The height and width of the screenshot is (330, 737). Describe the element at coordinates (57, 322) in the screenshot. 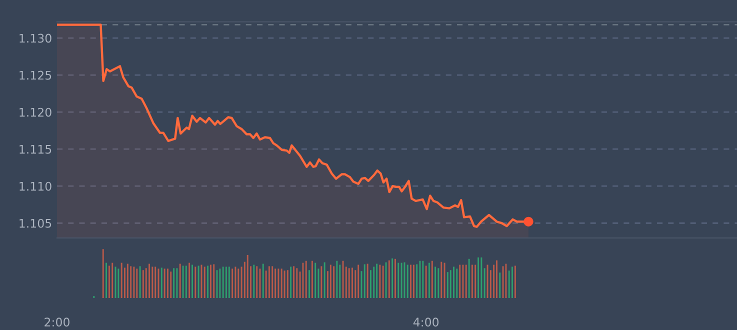

I see `x-tick-label: 2:00` at that location.